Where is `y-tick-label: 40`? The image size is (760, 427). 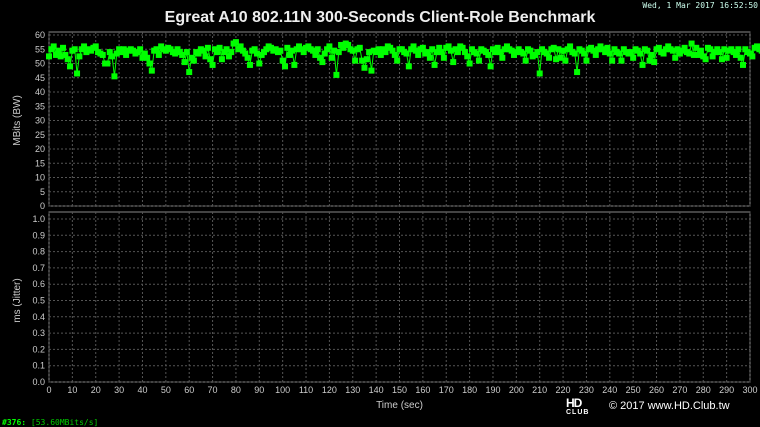
y-tick-label: 40 is located at coordinates (40, 92).